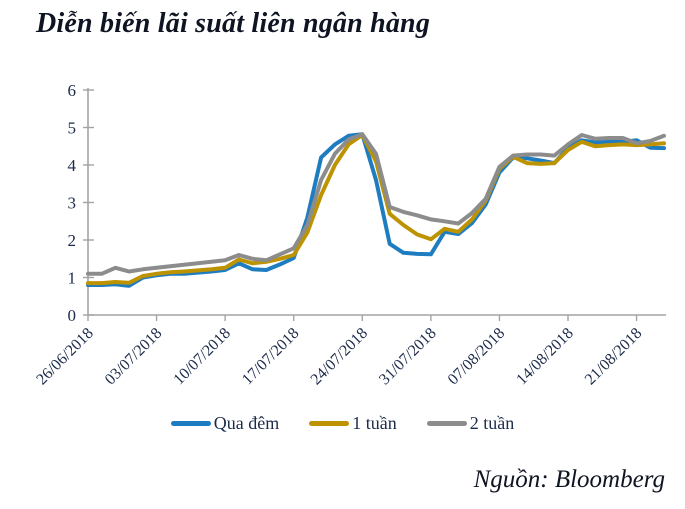 This screenshot has height=509, width=685. What do you see at coordinates (569, 479) in the screenshot?
I see `source-credit: Nguồn: Bloomberg` at bounding box center [569, 479].